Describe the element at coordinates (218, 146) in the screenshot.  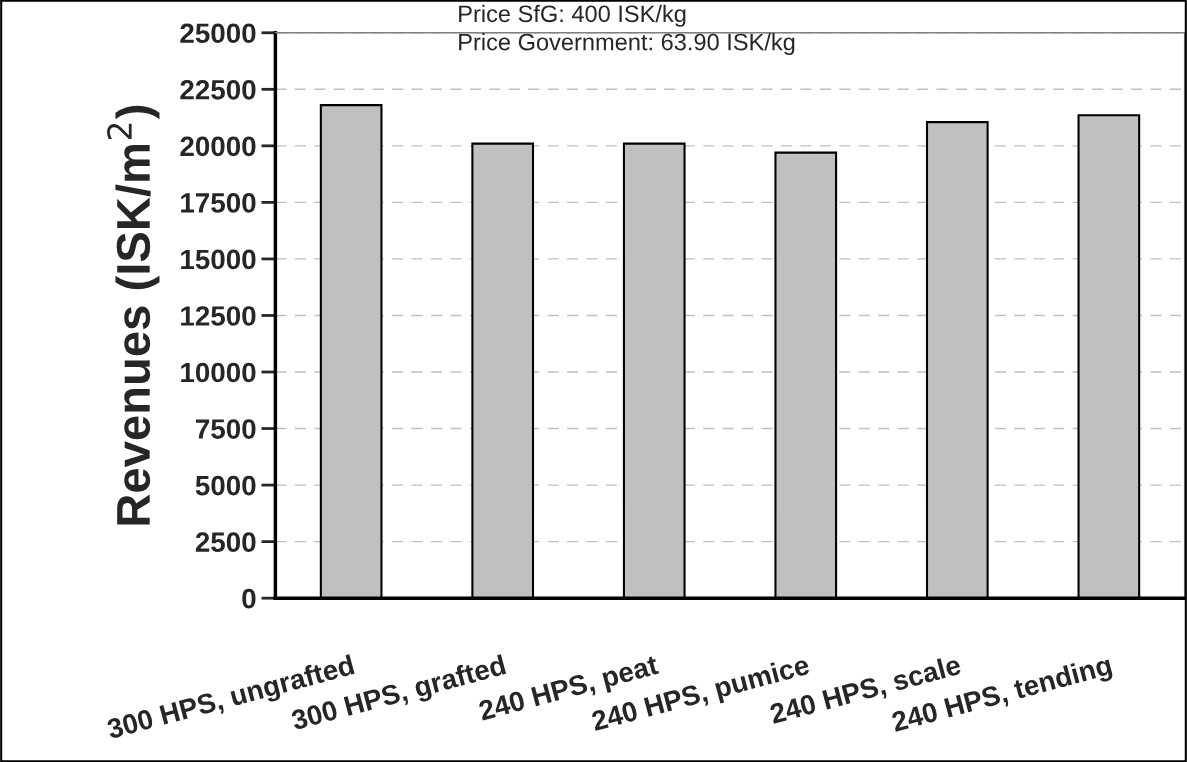
I see `y-tick-label: 20000` at that location.